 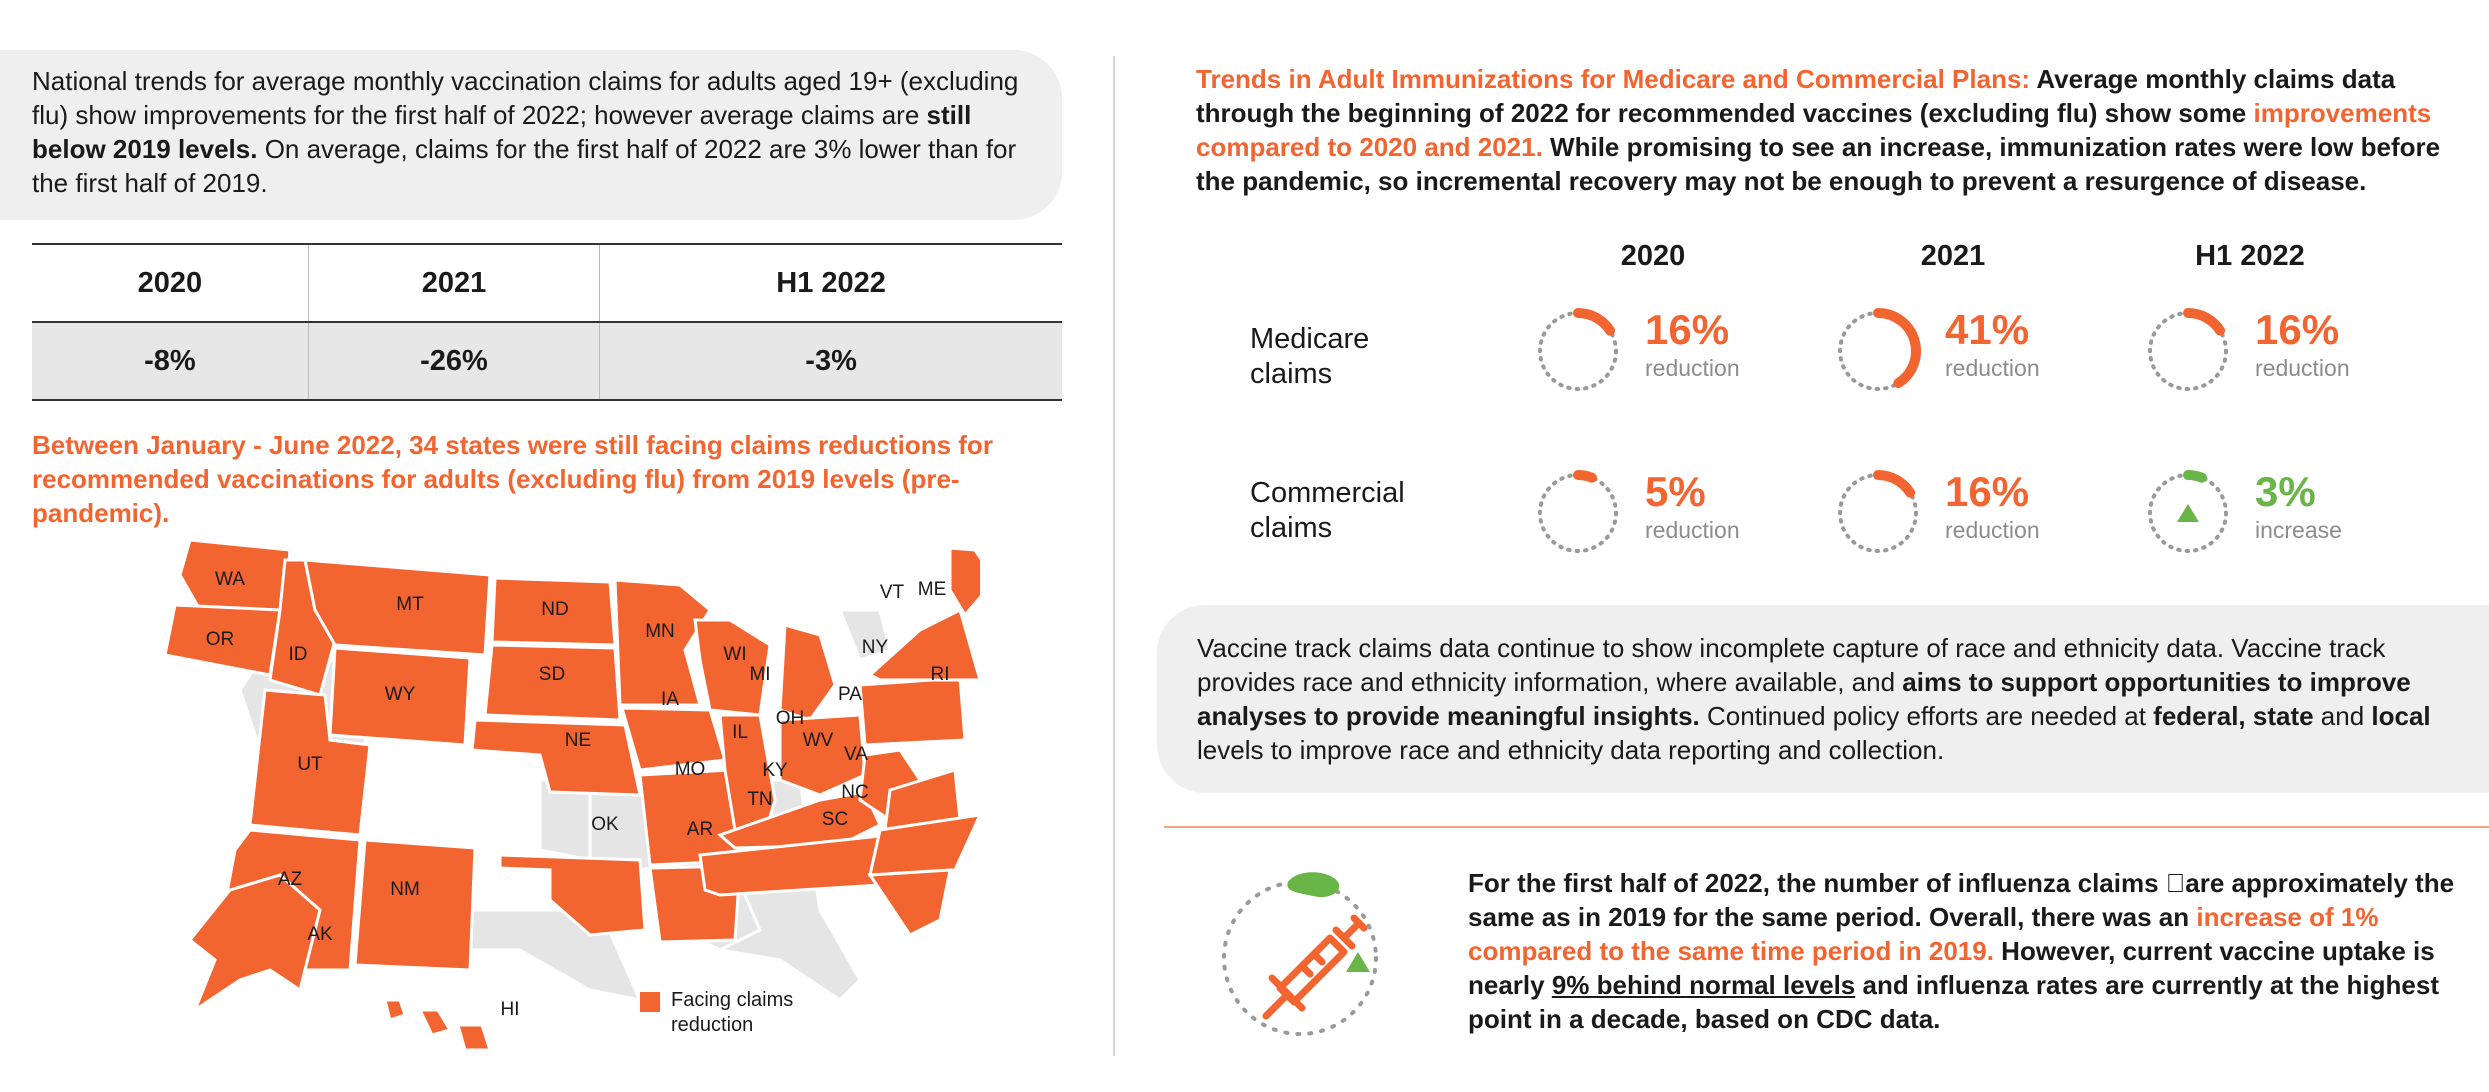 What do you see at coordinates (759, 674) in the screenshot?
I see `map-label-mi: MI` at bounding box center [759, 674].